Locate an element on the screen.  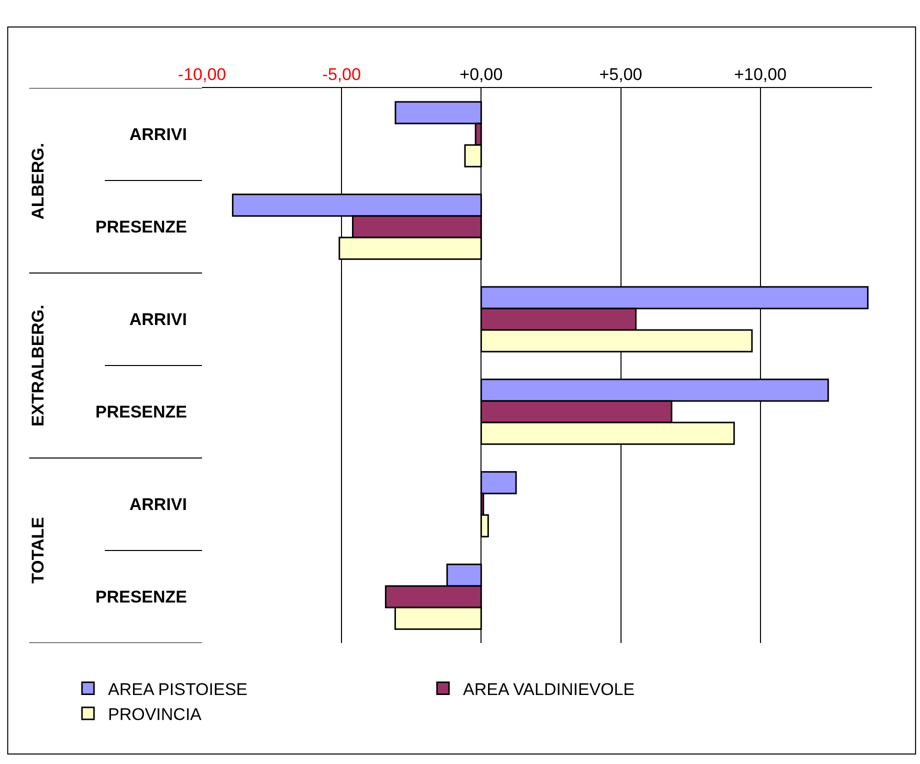
legend-label: AREA PISTOIESE is located at coordinates (178, 689).